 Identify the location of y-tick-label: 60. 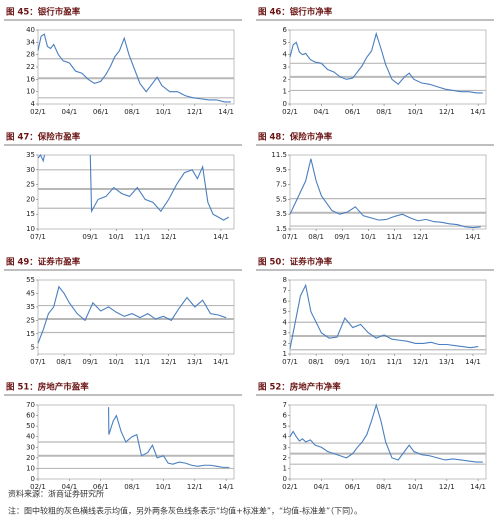
(30, 416).